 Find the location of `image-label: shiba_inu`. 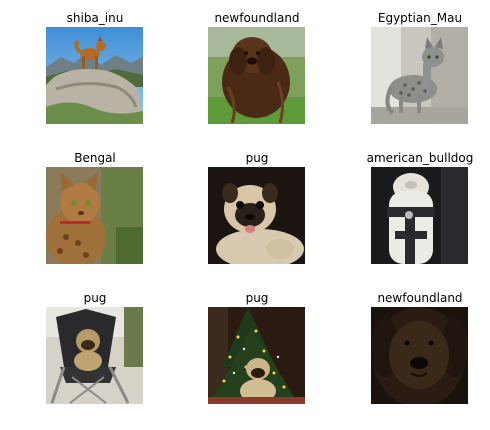

image-label: shiba_inu is located at coordinates (95, 18).